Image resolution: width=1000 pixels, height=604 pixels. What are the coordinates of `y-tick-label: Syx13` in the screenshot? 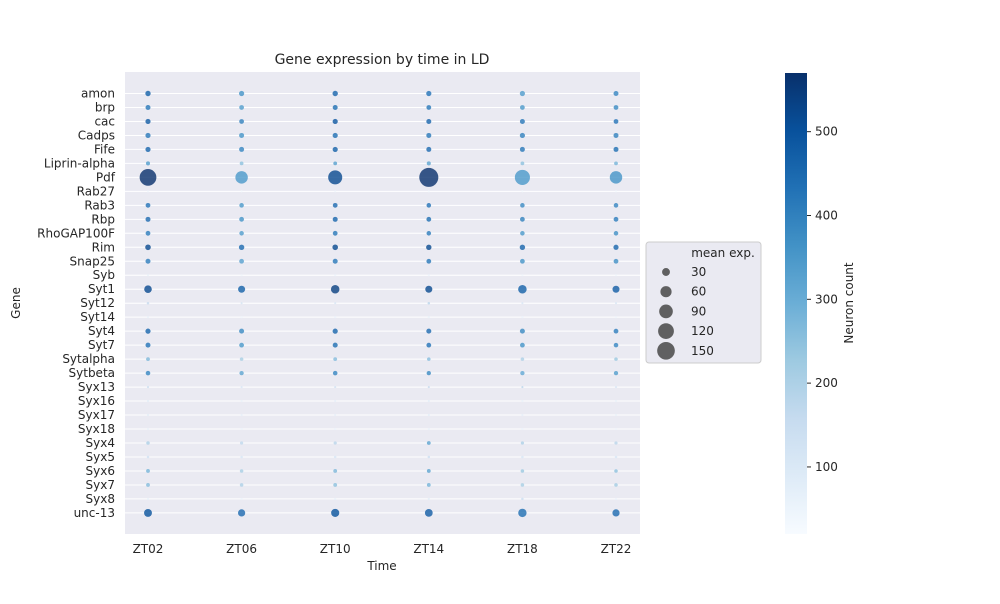 It's located at (96, 387).